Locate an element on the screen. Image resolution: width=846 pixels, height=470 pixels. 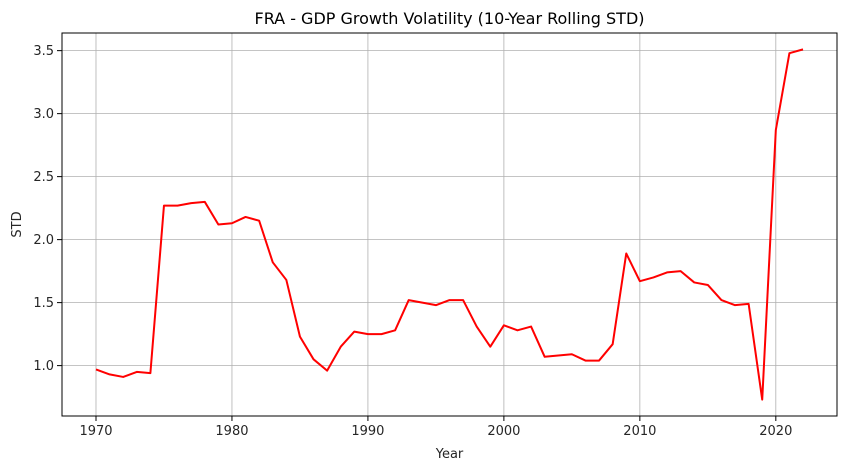
x-tick-label: 2020 is located at coordinates (775, 431).